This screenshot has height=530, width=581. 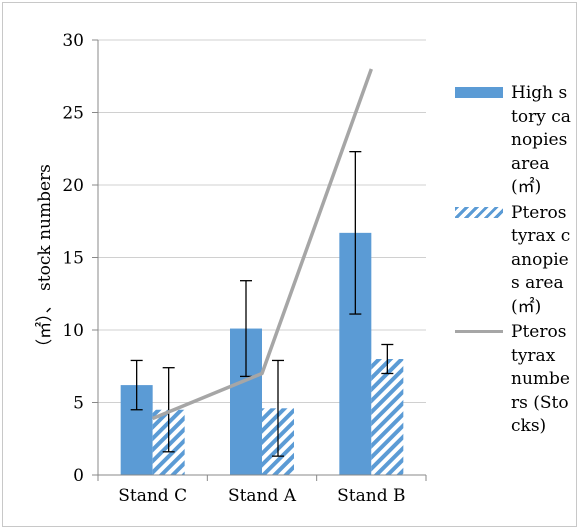 What do you see at coordinates (73, 114) in the screenshot?
I see `y-tick-label: 25` at bounding box center [73, 114].